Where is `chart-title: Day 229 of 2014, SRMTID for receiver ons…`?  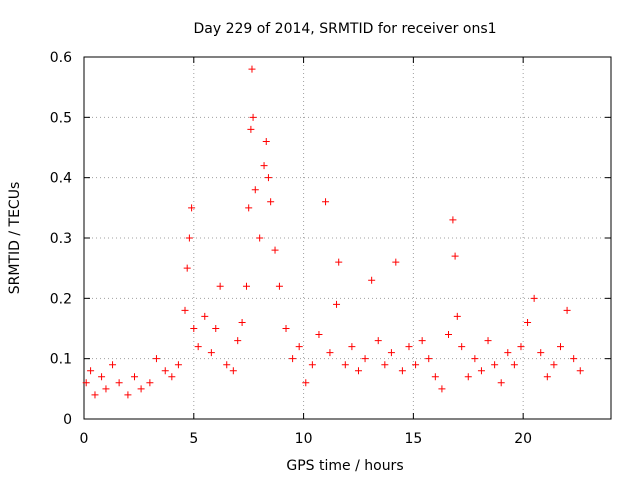 chart-title: Day 229 of 2014, SRMTID for receiver ons… is located at coordinates (344, 29).